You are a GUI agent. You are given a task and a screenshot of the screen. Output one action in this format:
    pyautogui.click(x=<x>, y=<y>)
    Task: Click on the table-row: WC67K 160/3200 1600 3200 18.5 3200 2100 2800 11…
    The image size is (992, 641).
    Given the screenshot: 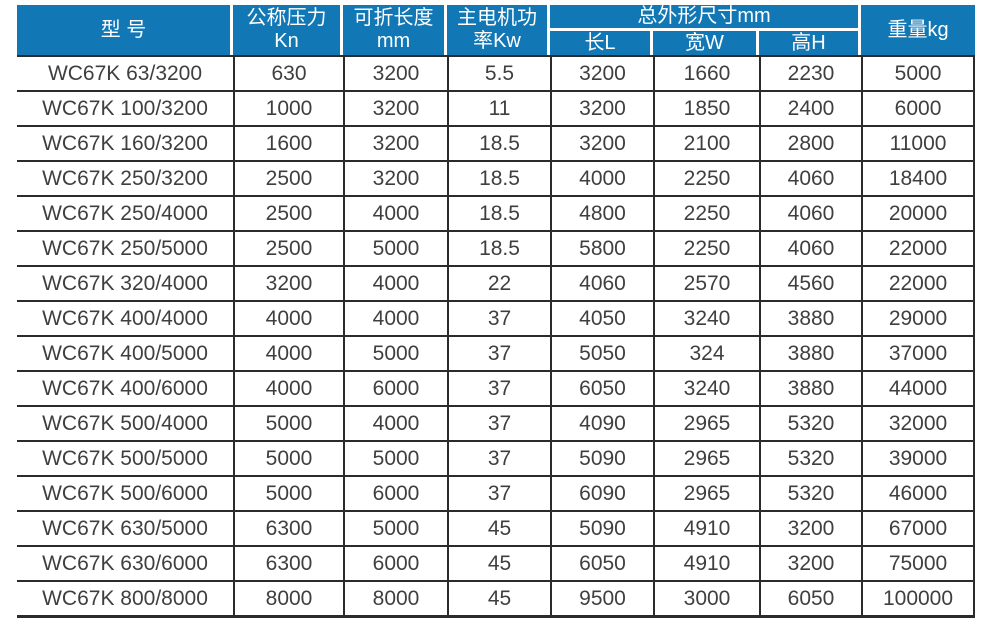 What is the action you would take?
    pyautogui.click(x=496, y=142)
    